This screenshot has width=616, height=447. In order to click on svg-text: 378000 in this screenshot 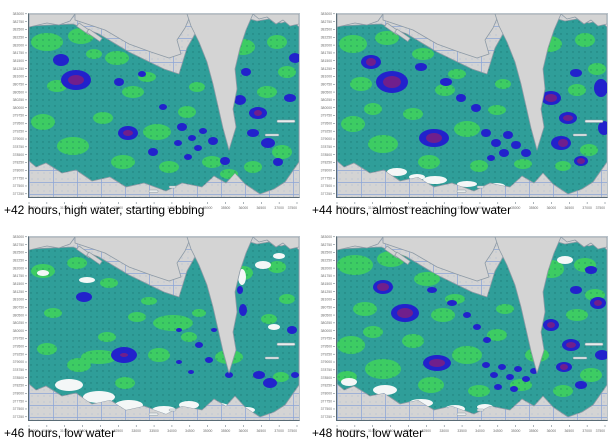, I will do `click(326, 394)`.